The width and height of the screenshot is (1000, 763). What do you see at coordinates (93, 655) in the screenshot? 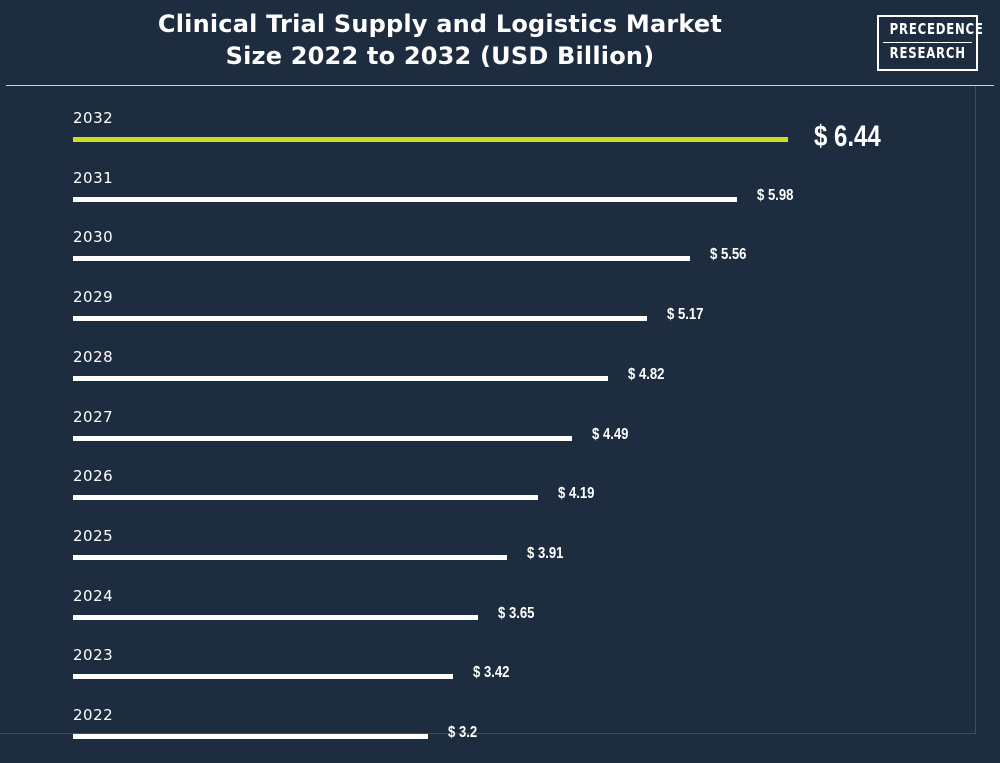
I see `year-label-2023: 2023` at bounding box center [93, 655].